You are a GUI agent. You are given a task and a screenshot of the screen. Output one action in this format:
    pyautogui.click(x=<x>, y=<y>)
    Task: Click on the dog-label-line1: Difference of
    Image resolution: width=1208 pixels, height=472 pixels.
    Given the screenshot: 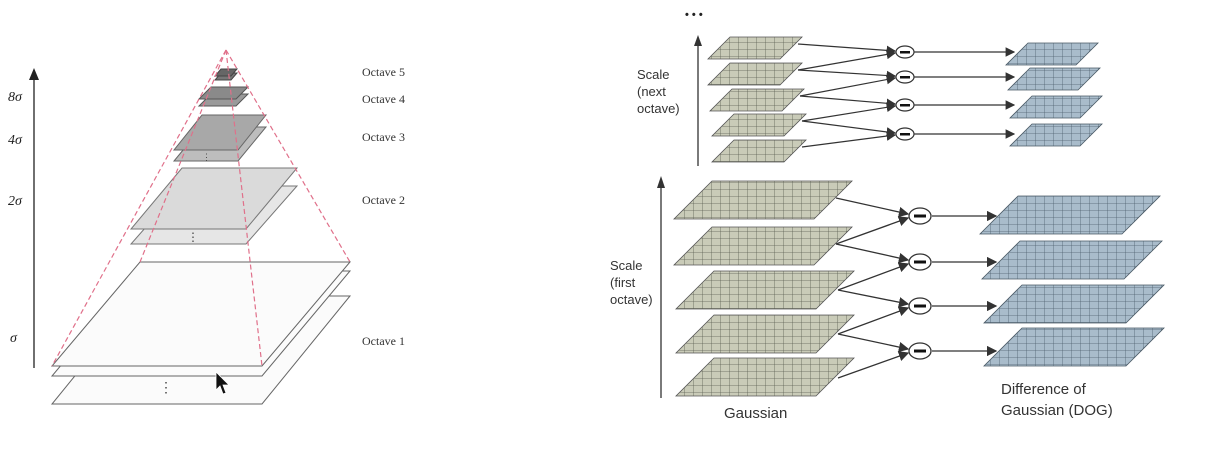 What is the action you would take?
    pyautogui.click(x=1044, y=389)
    